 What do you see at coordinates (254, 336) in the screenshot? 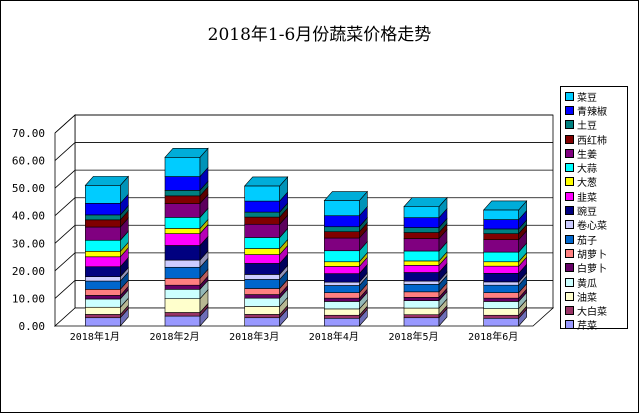
I see `x-tick-label: 2018年3月` at bounding box center [254, 336].